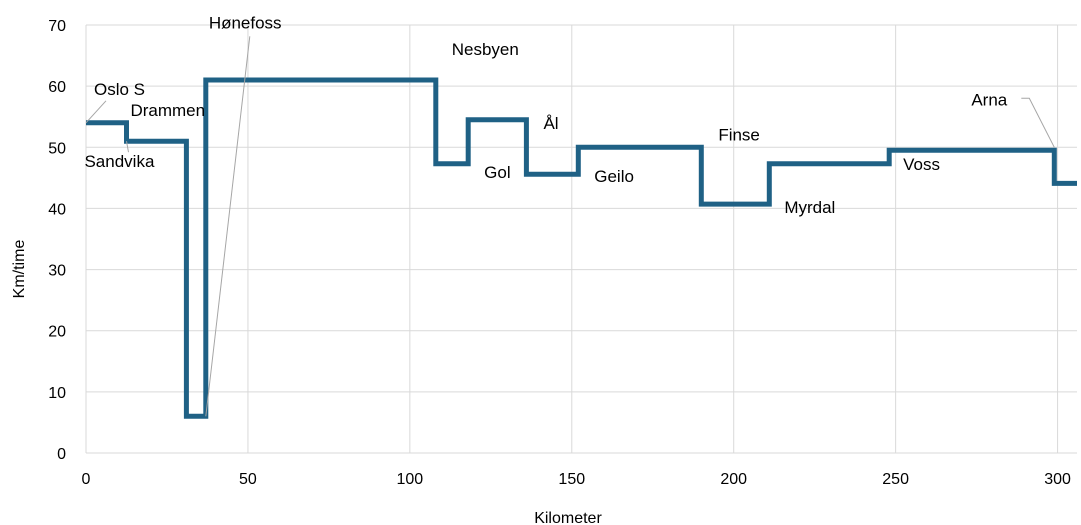 The height and width of the screenshot is (525, 1081). What do you see at coordinates (550, 123) in the screenshot?
I see `station-label: Ål` at bounding box center [550, 123].